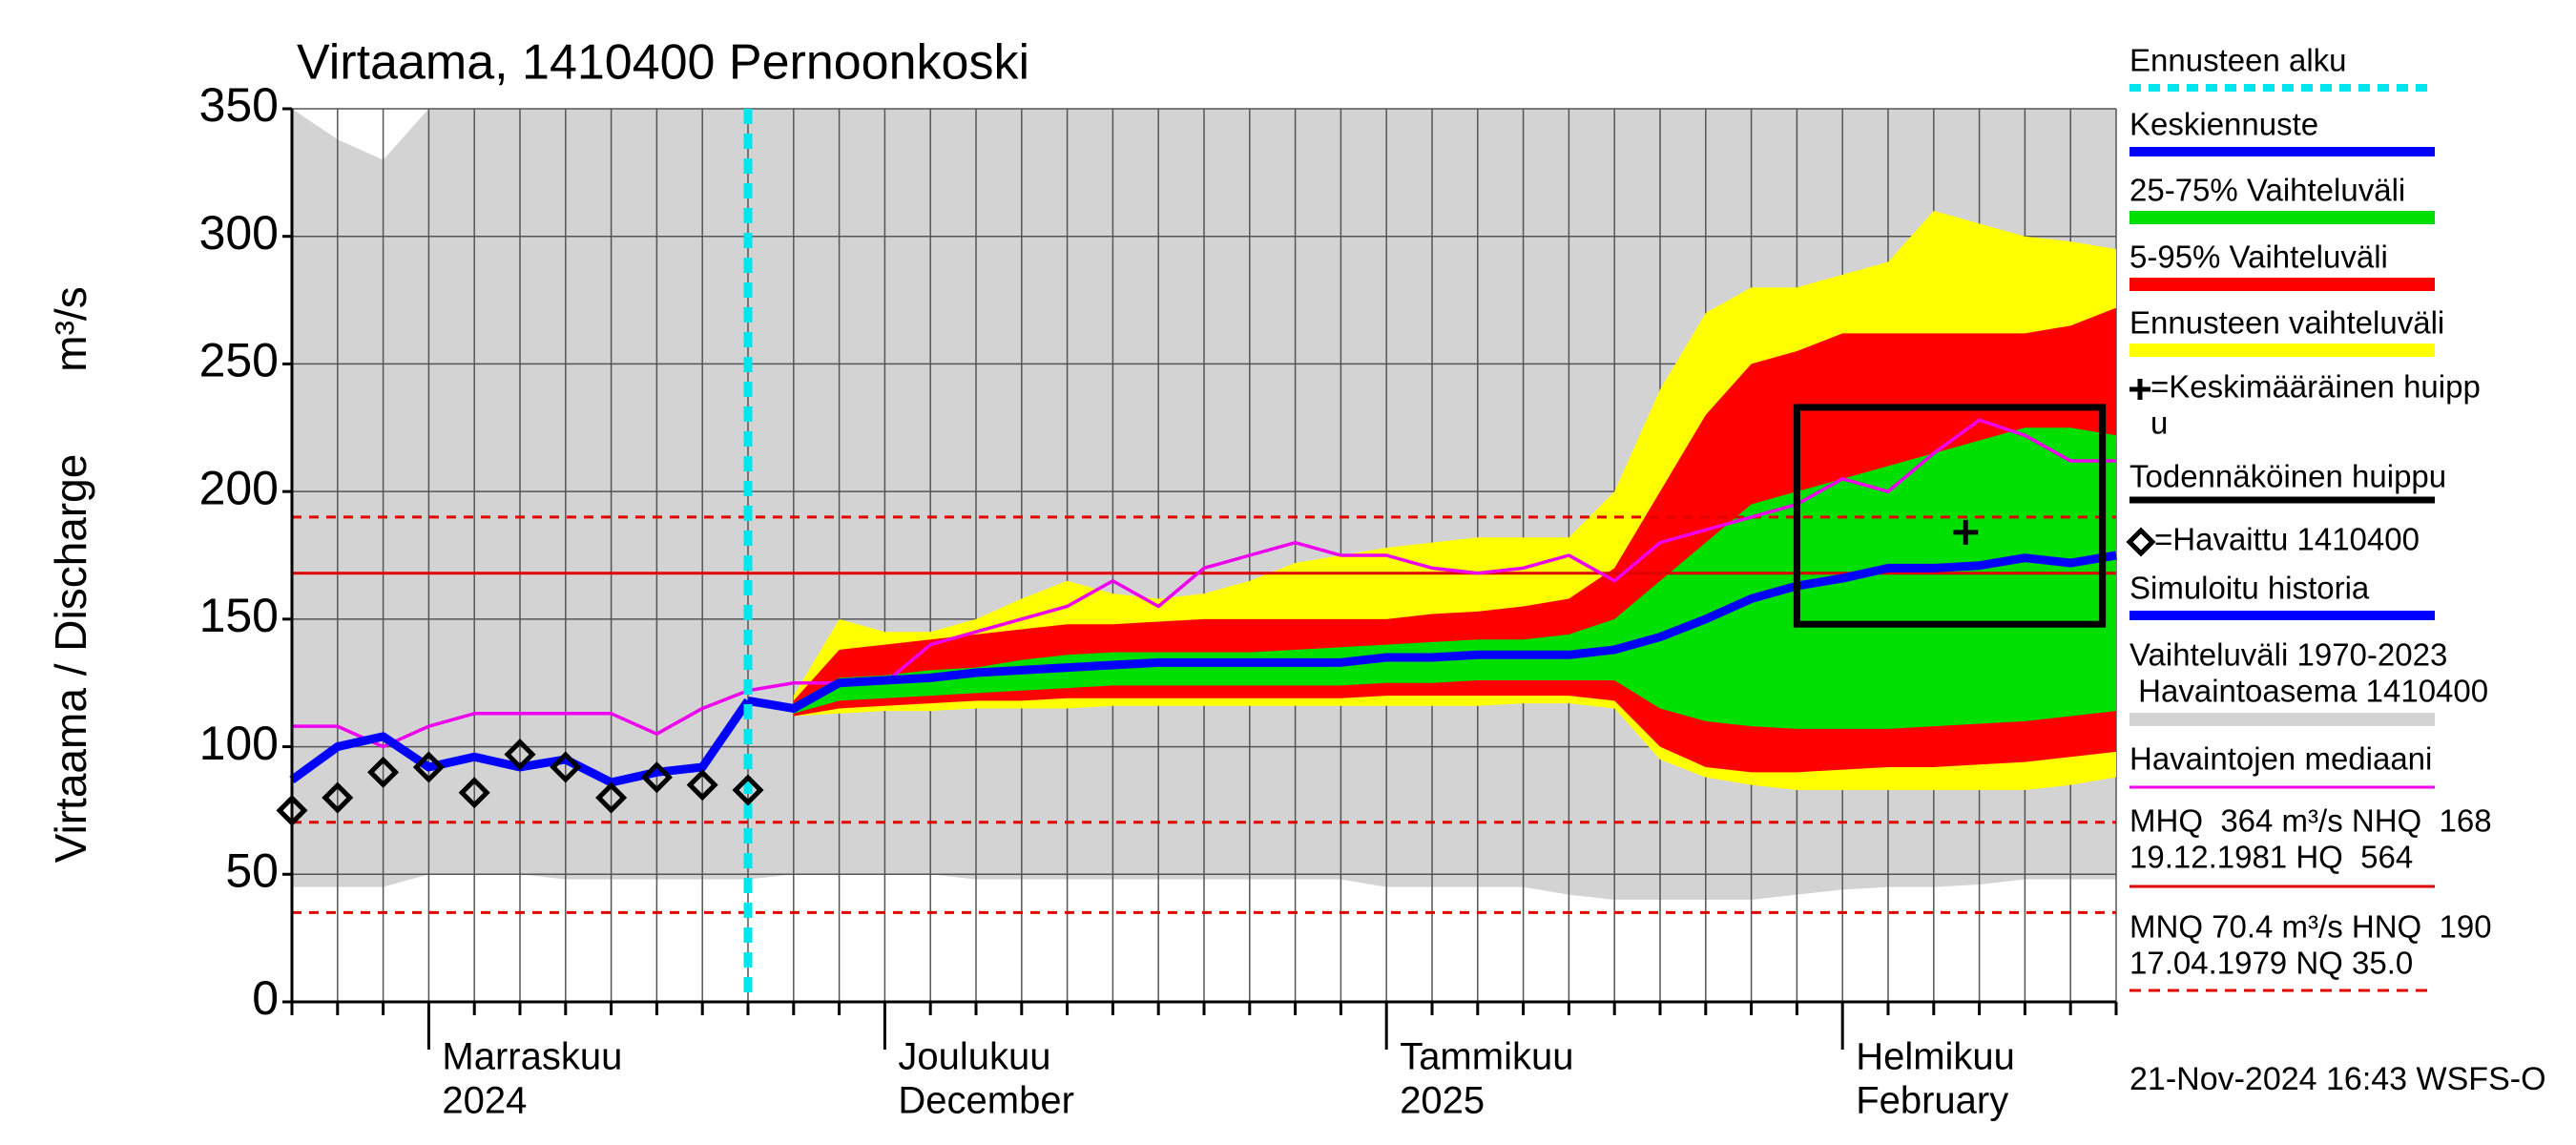  Describe the element at coordinates (239, 743) in the screenshot. I see `y-tick-label: 100` at that location.